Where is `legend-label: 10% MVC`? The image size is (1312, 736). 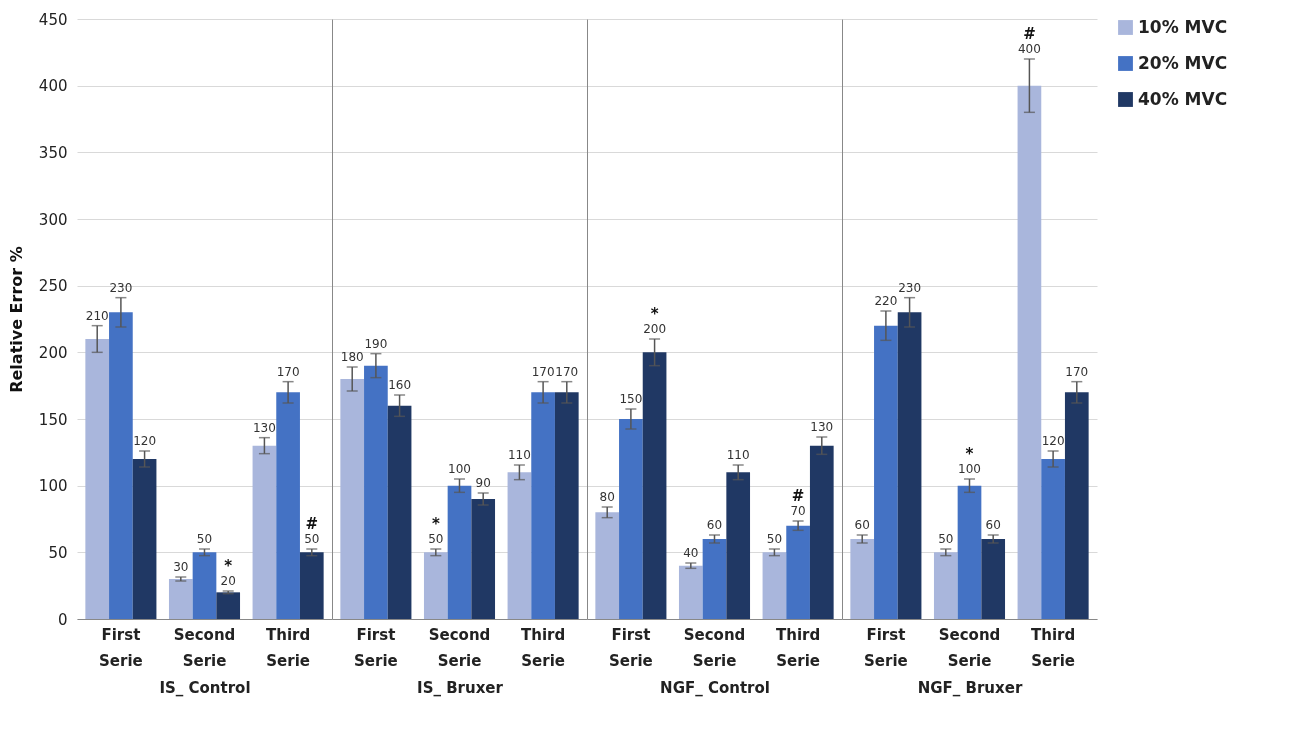 legend-label: 10% MVC is located at coordinates (1183, 26).